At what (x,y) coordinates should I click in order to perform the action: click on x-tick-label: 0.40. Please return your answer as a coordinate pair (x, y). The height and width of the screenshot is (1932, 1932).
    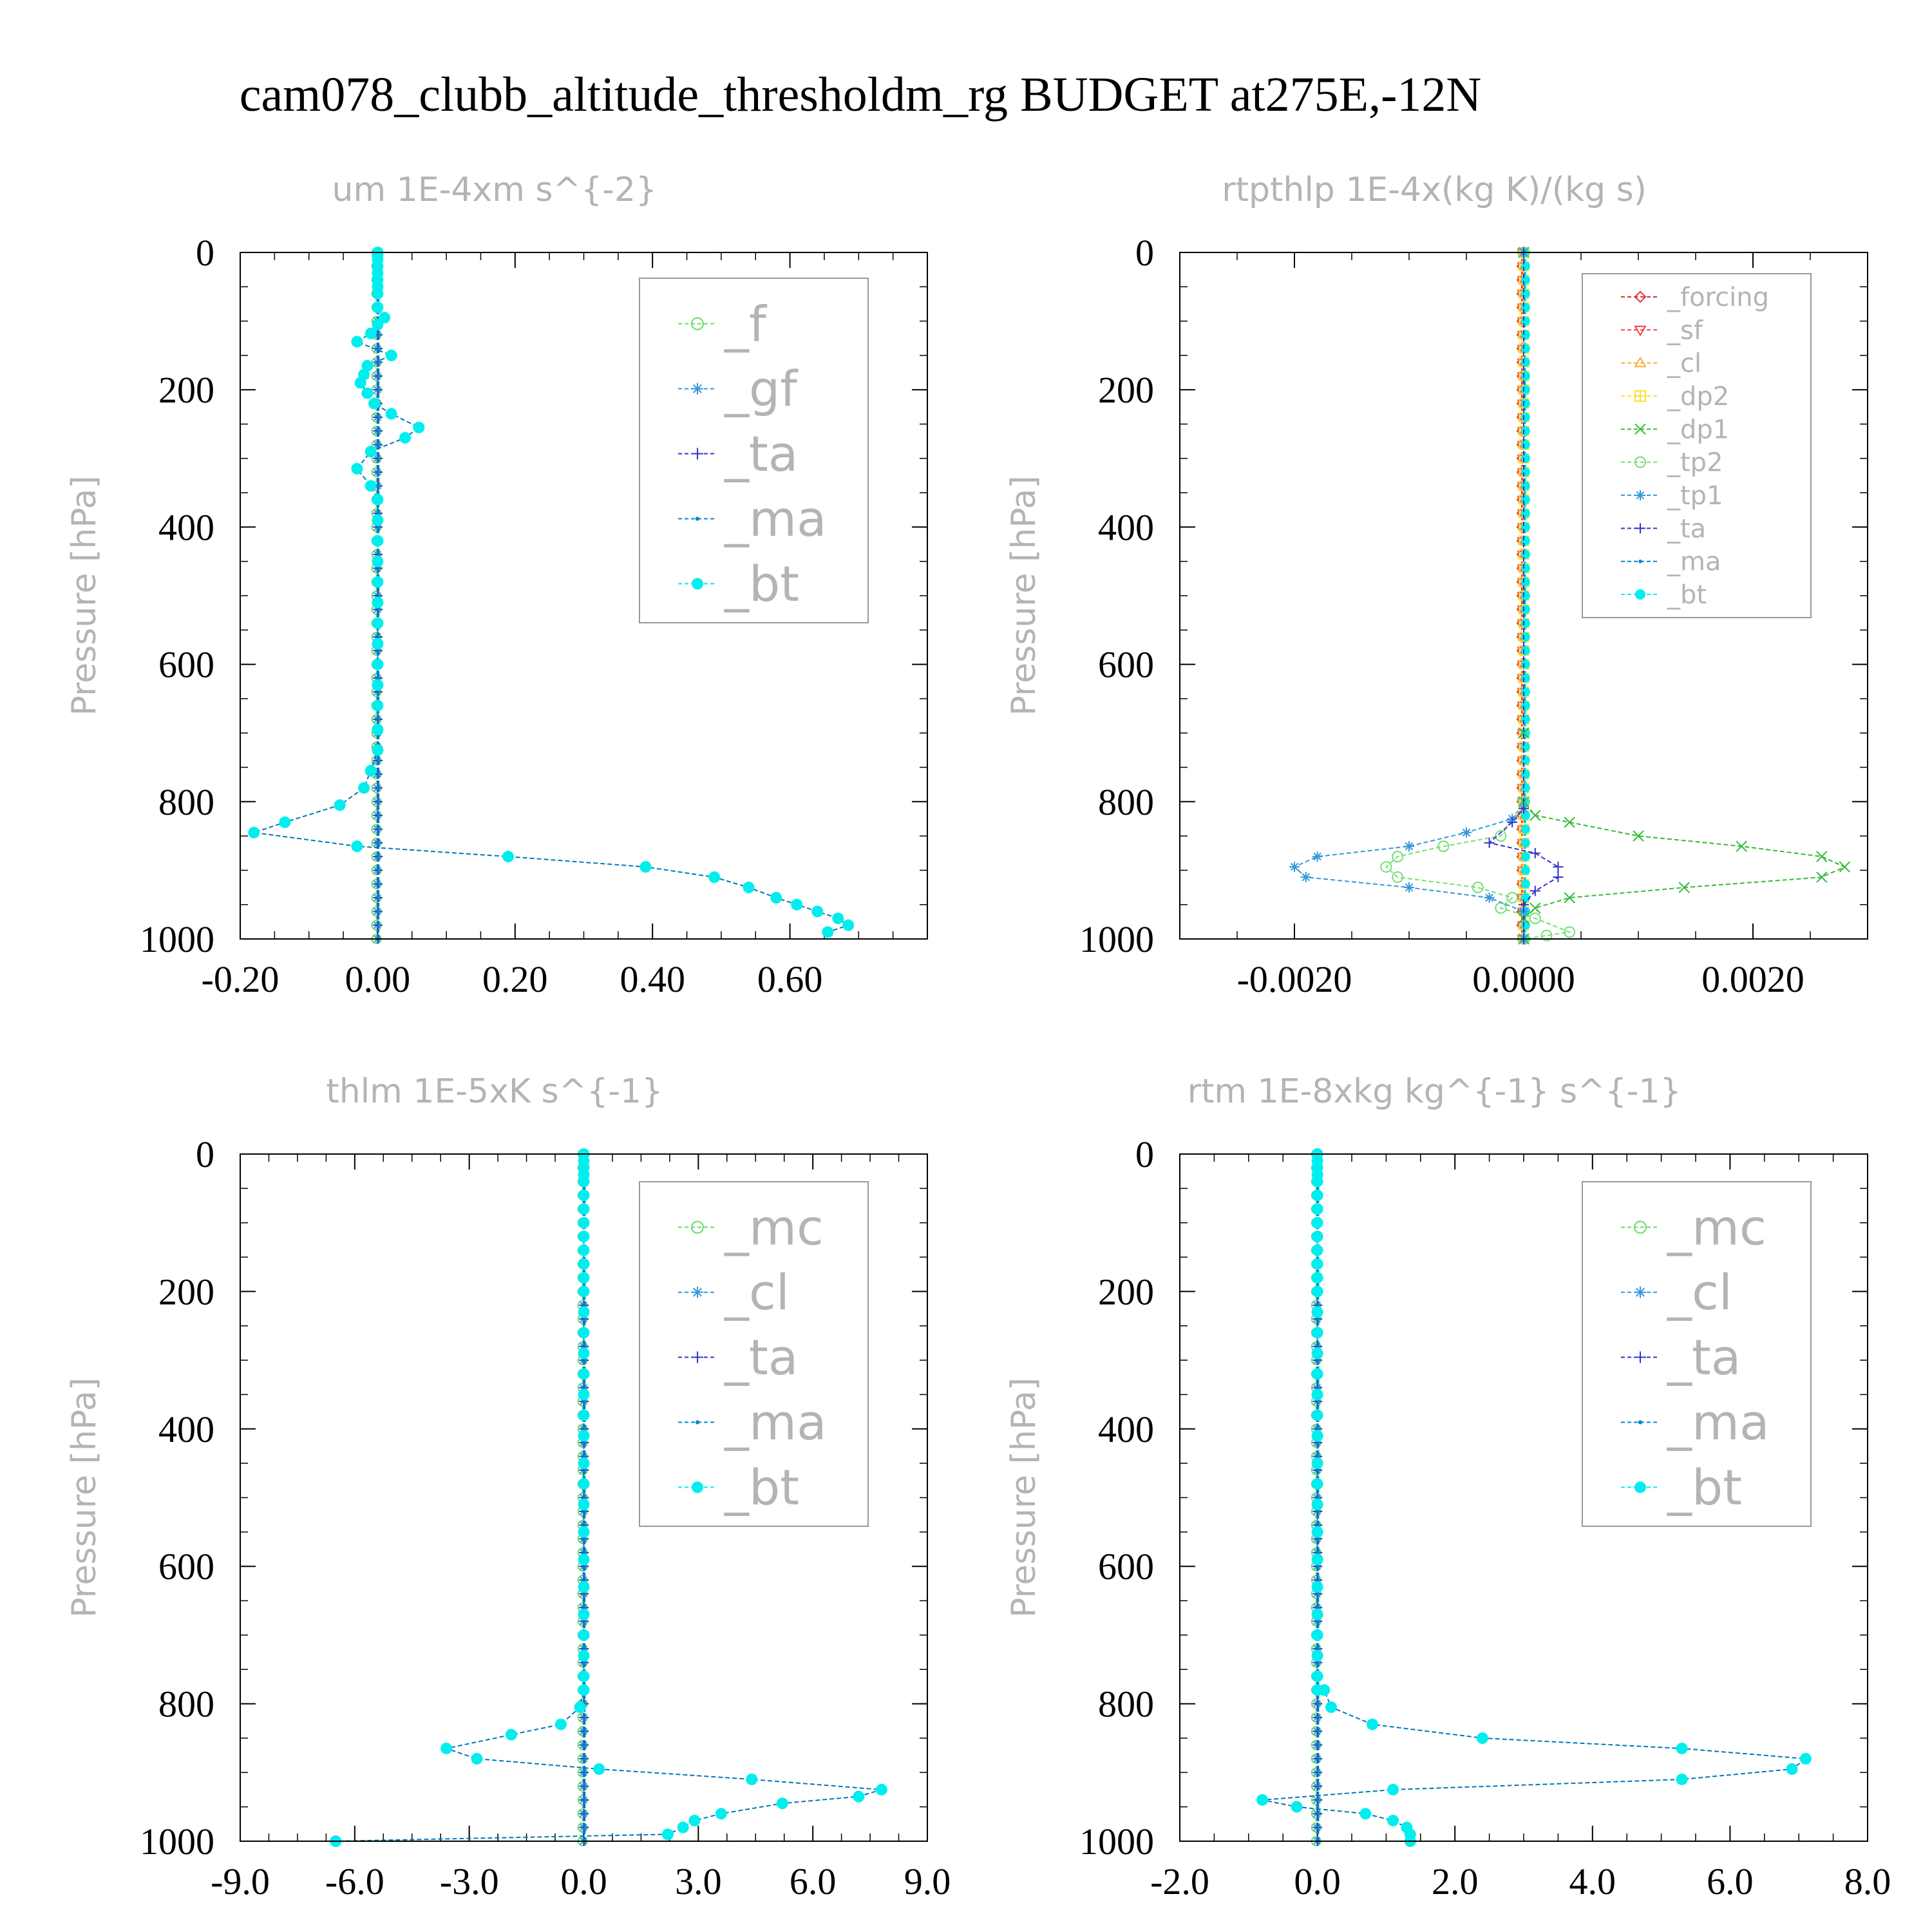
    Looking at the image, I should click on (652, 979).